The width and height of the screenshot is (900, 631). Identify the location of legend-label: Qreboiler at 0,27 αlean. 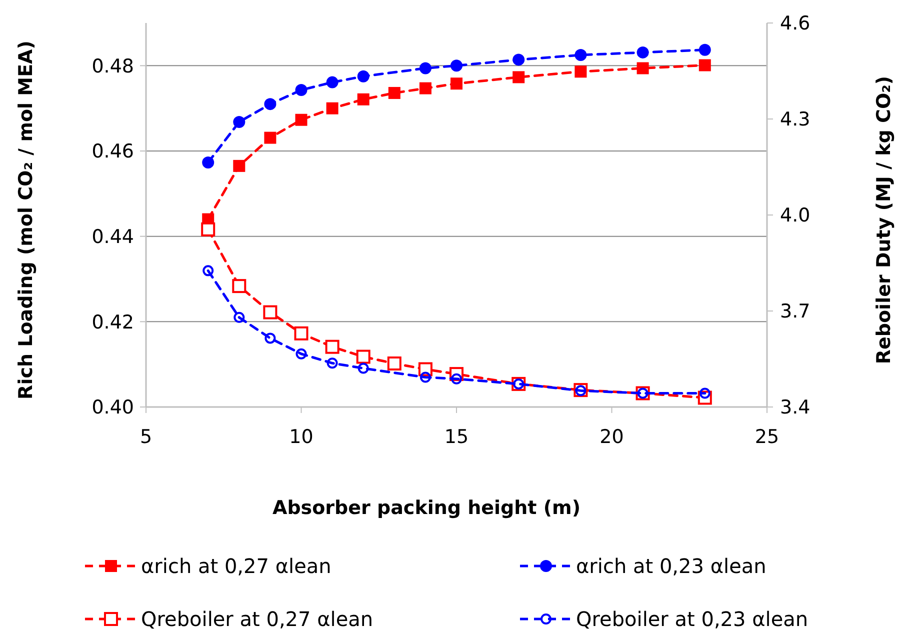
(257, 619).